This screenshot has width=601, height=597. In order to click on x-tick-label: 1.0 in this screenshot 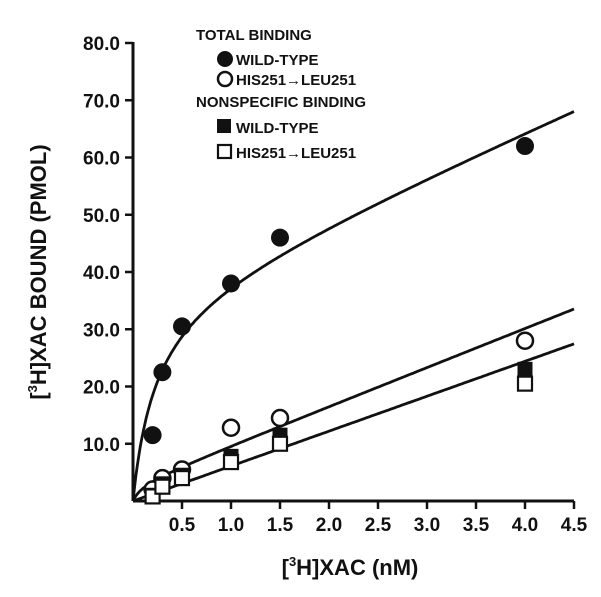, I will do `click(231, 525)`.